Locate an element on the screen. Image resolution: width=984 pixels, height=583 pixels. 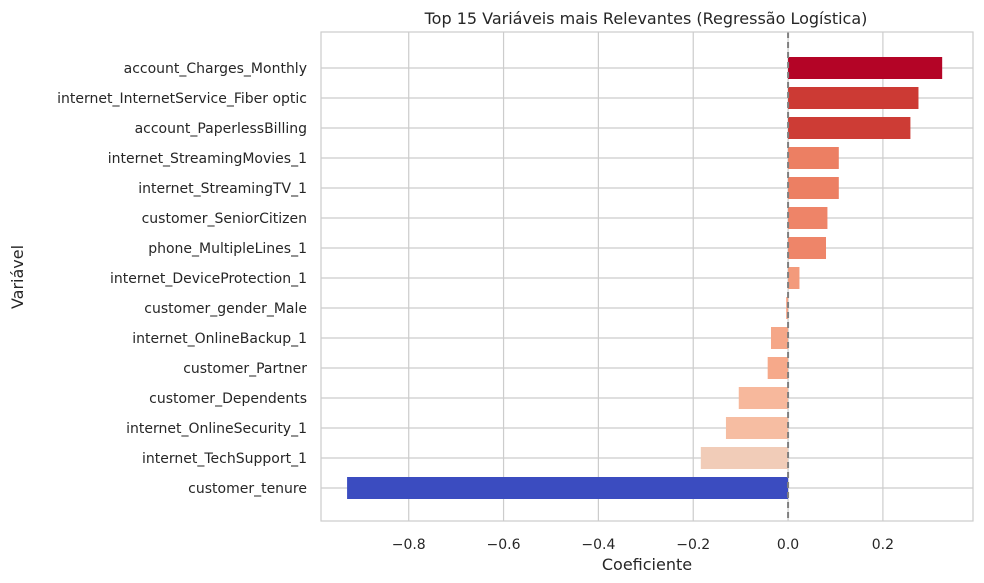
y-tick-label: customer_tenure is located at coordinates (247, 489).